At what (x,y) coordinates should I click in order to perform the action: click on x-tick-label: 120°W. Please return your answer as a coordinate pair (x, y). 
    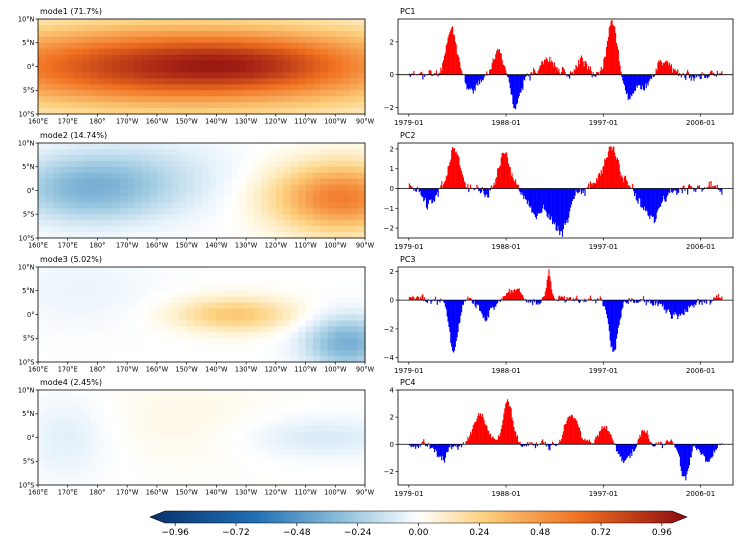
    Looking at the image, I should click on (276, 246).